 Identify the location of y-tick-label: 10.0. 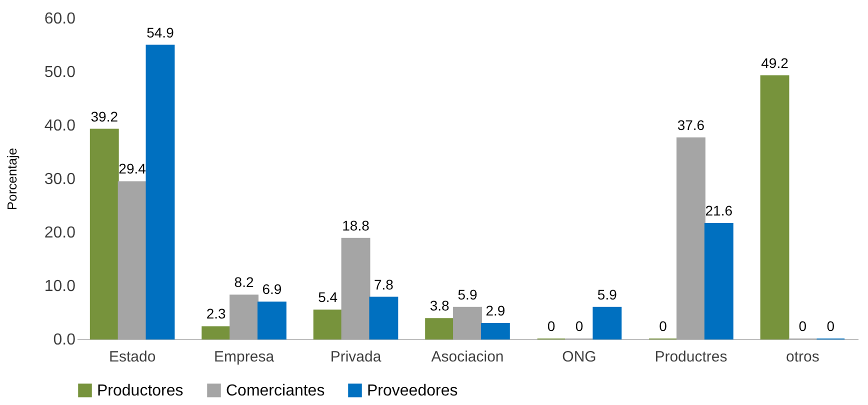
(60, 286).